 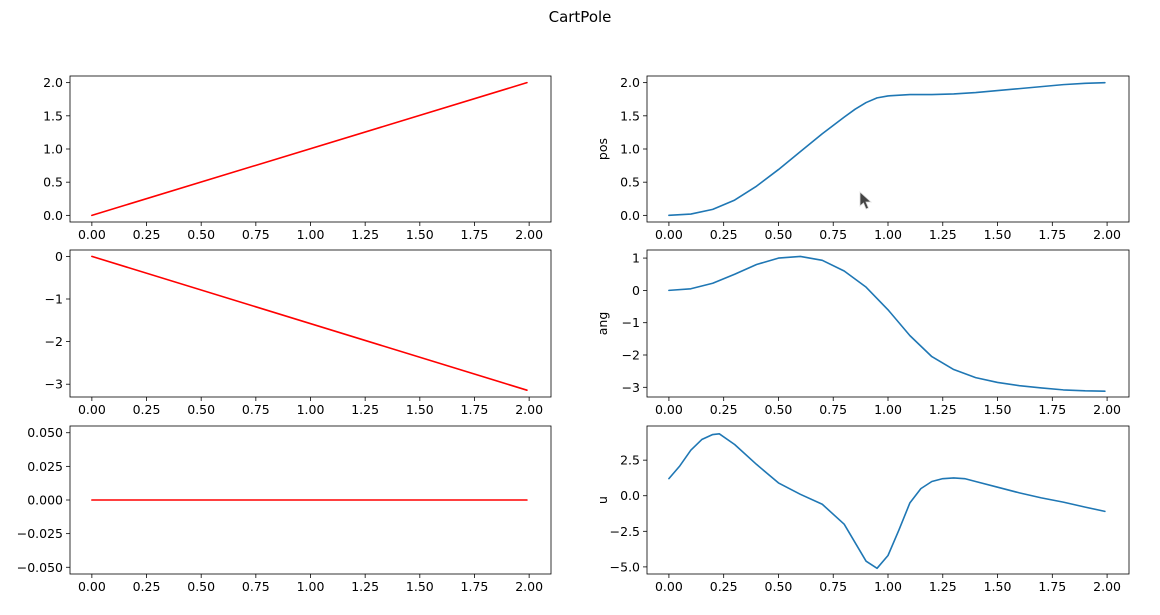 What do you see at coordinates (602, 149) in the screenshot?
I see `y-axis-label: pos` at bounding box center [602, 149].